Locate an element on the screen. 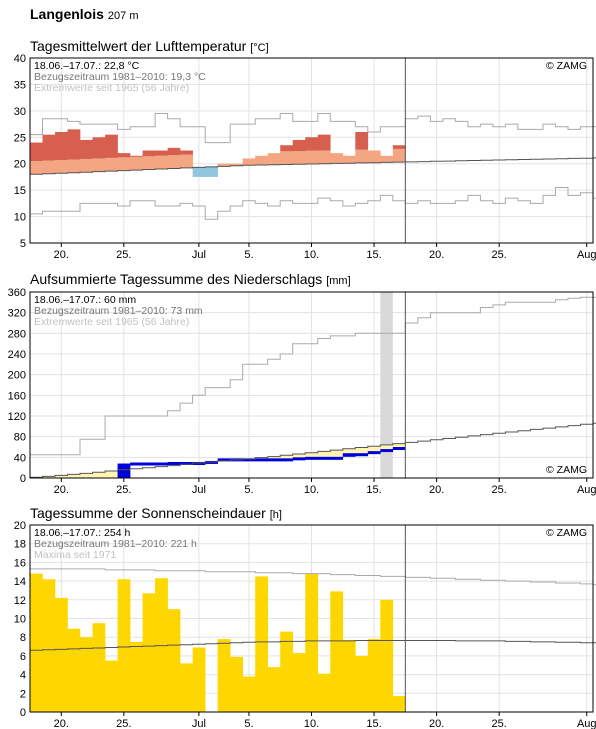  sunshine-normal-line is located at coordinates (313, 645).